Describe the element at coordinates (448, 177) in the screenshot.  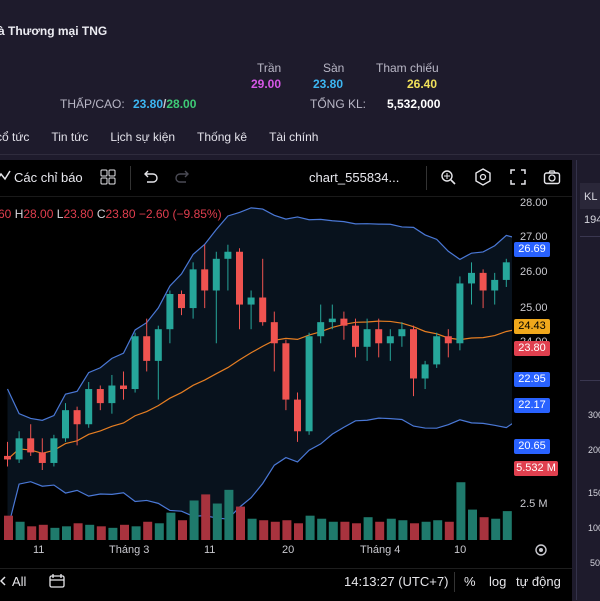
I see `crosshair-icon` at that location.